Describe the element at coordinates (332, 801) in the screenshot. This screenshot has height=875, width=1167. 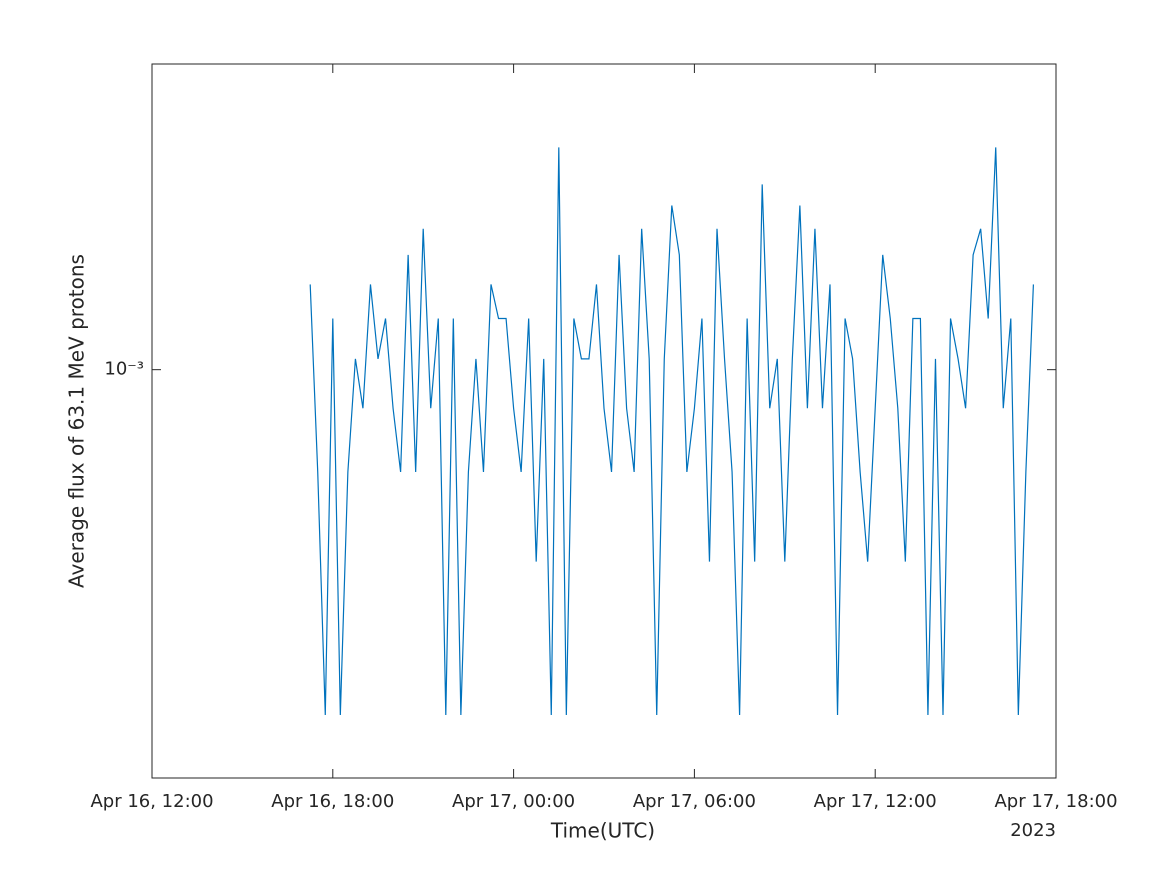
I see `x-tick-label: Apr 16, 18:00` at that location.